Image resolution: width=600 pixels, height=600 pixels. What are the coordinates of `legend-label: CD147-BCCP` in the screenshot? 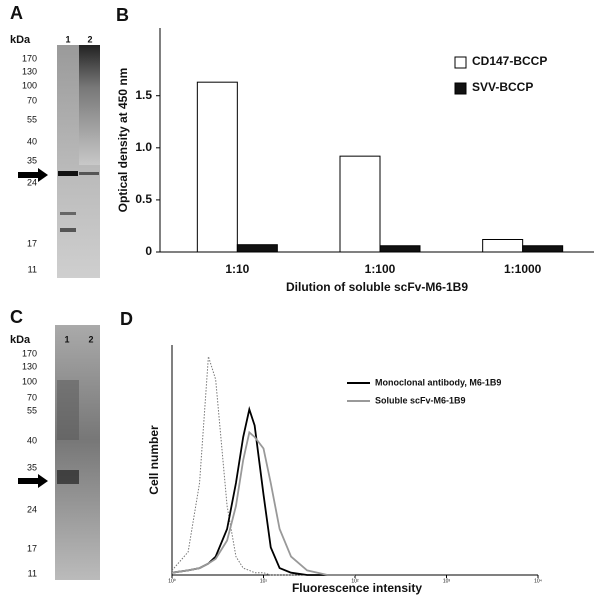 It's located at (509, 61).